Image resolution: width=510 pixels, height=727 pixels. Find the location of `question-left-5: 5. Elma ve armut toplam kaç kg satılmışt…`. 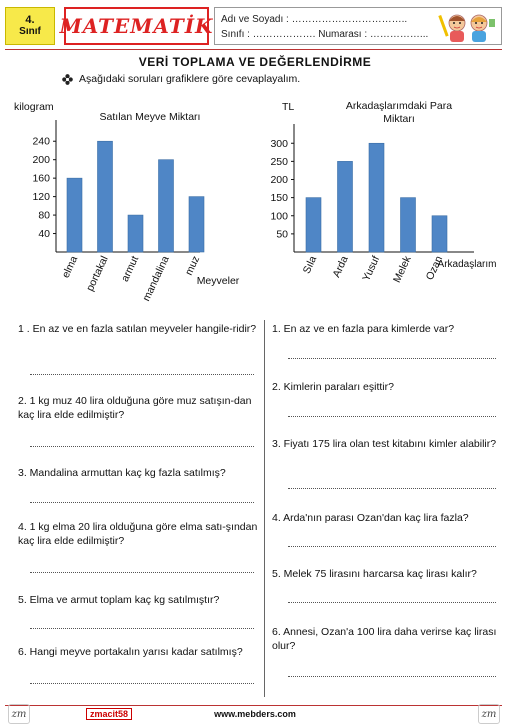

question-left-5: 5. Elma ve armut toplam kaç kg satılmışt… is located at coordinates (119, 600).